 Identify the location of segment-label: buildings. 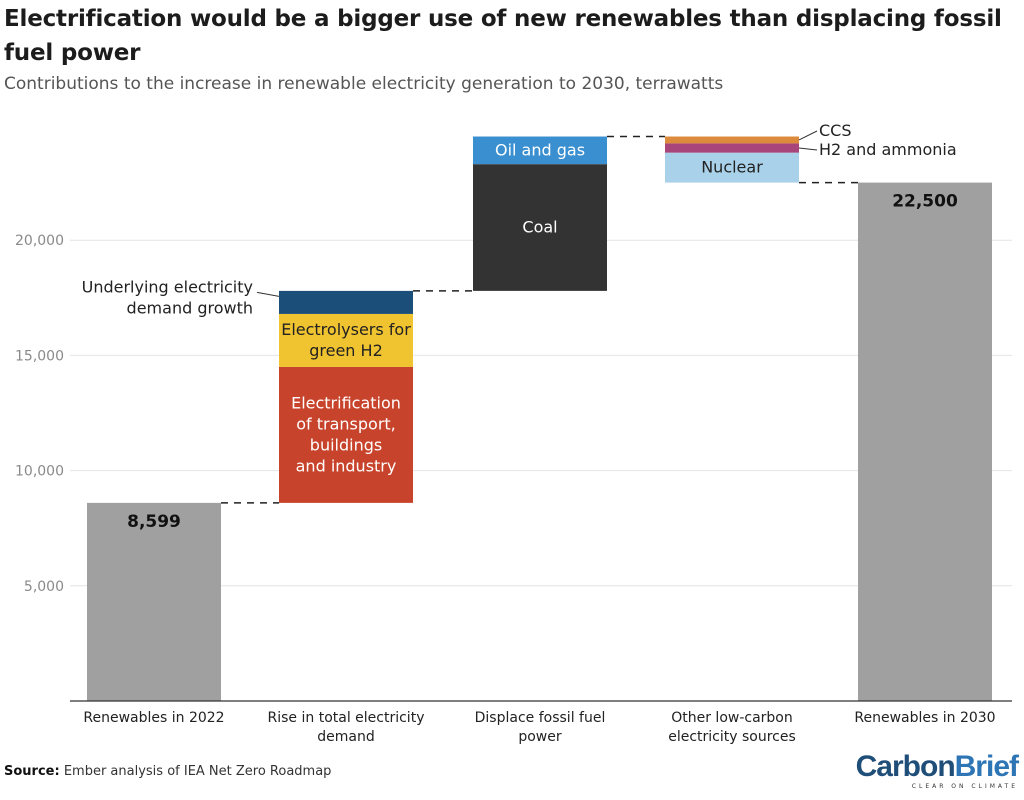
(346, 444).